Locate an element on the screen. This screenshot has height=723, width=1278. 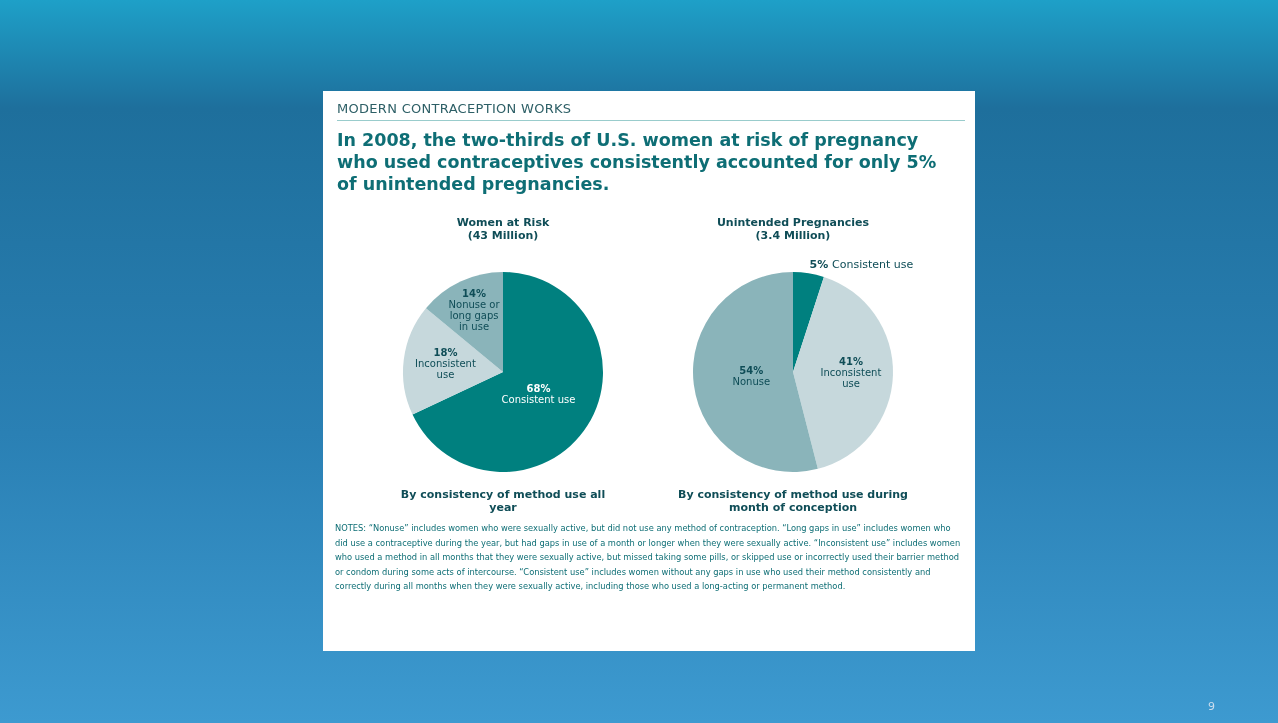
chart-title: Women at Risk (43 Million) is located at coordinates (503, 230).